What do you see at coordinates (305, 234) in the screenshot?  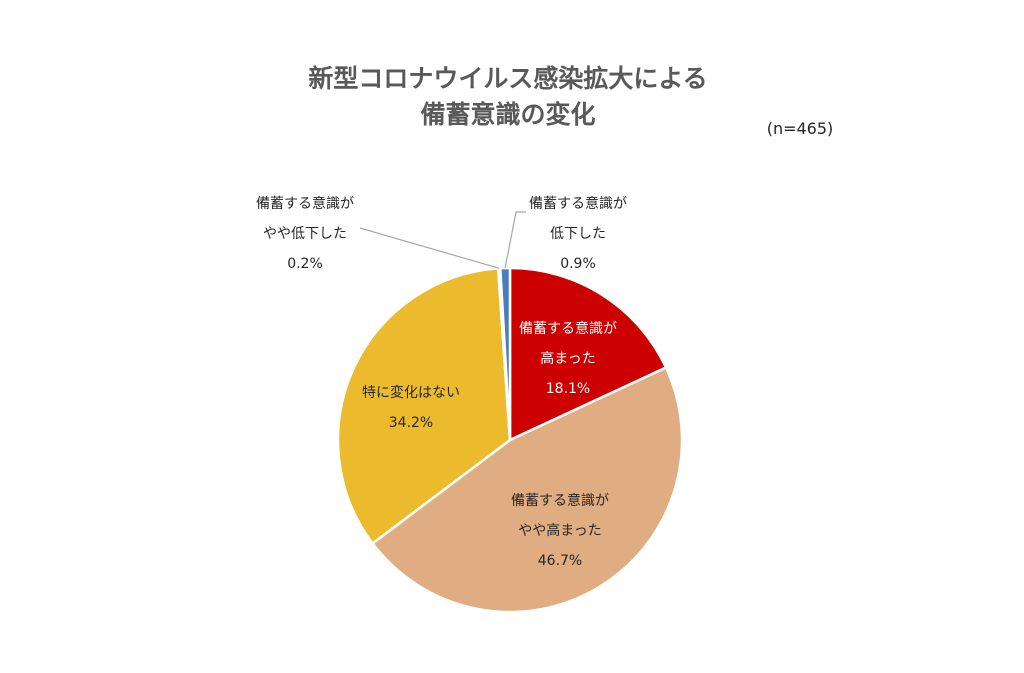 I see `slice-category-label: やや低下した` at bounding box center [305, 234].